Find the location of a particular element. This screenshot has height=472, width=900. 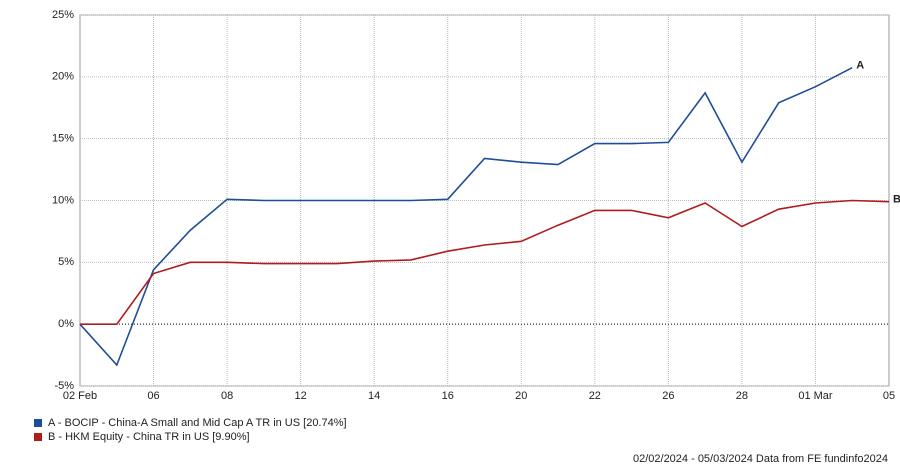

y-tick-label: 15% is located at coordinates (63, 139).